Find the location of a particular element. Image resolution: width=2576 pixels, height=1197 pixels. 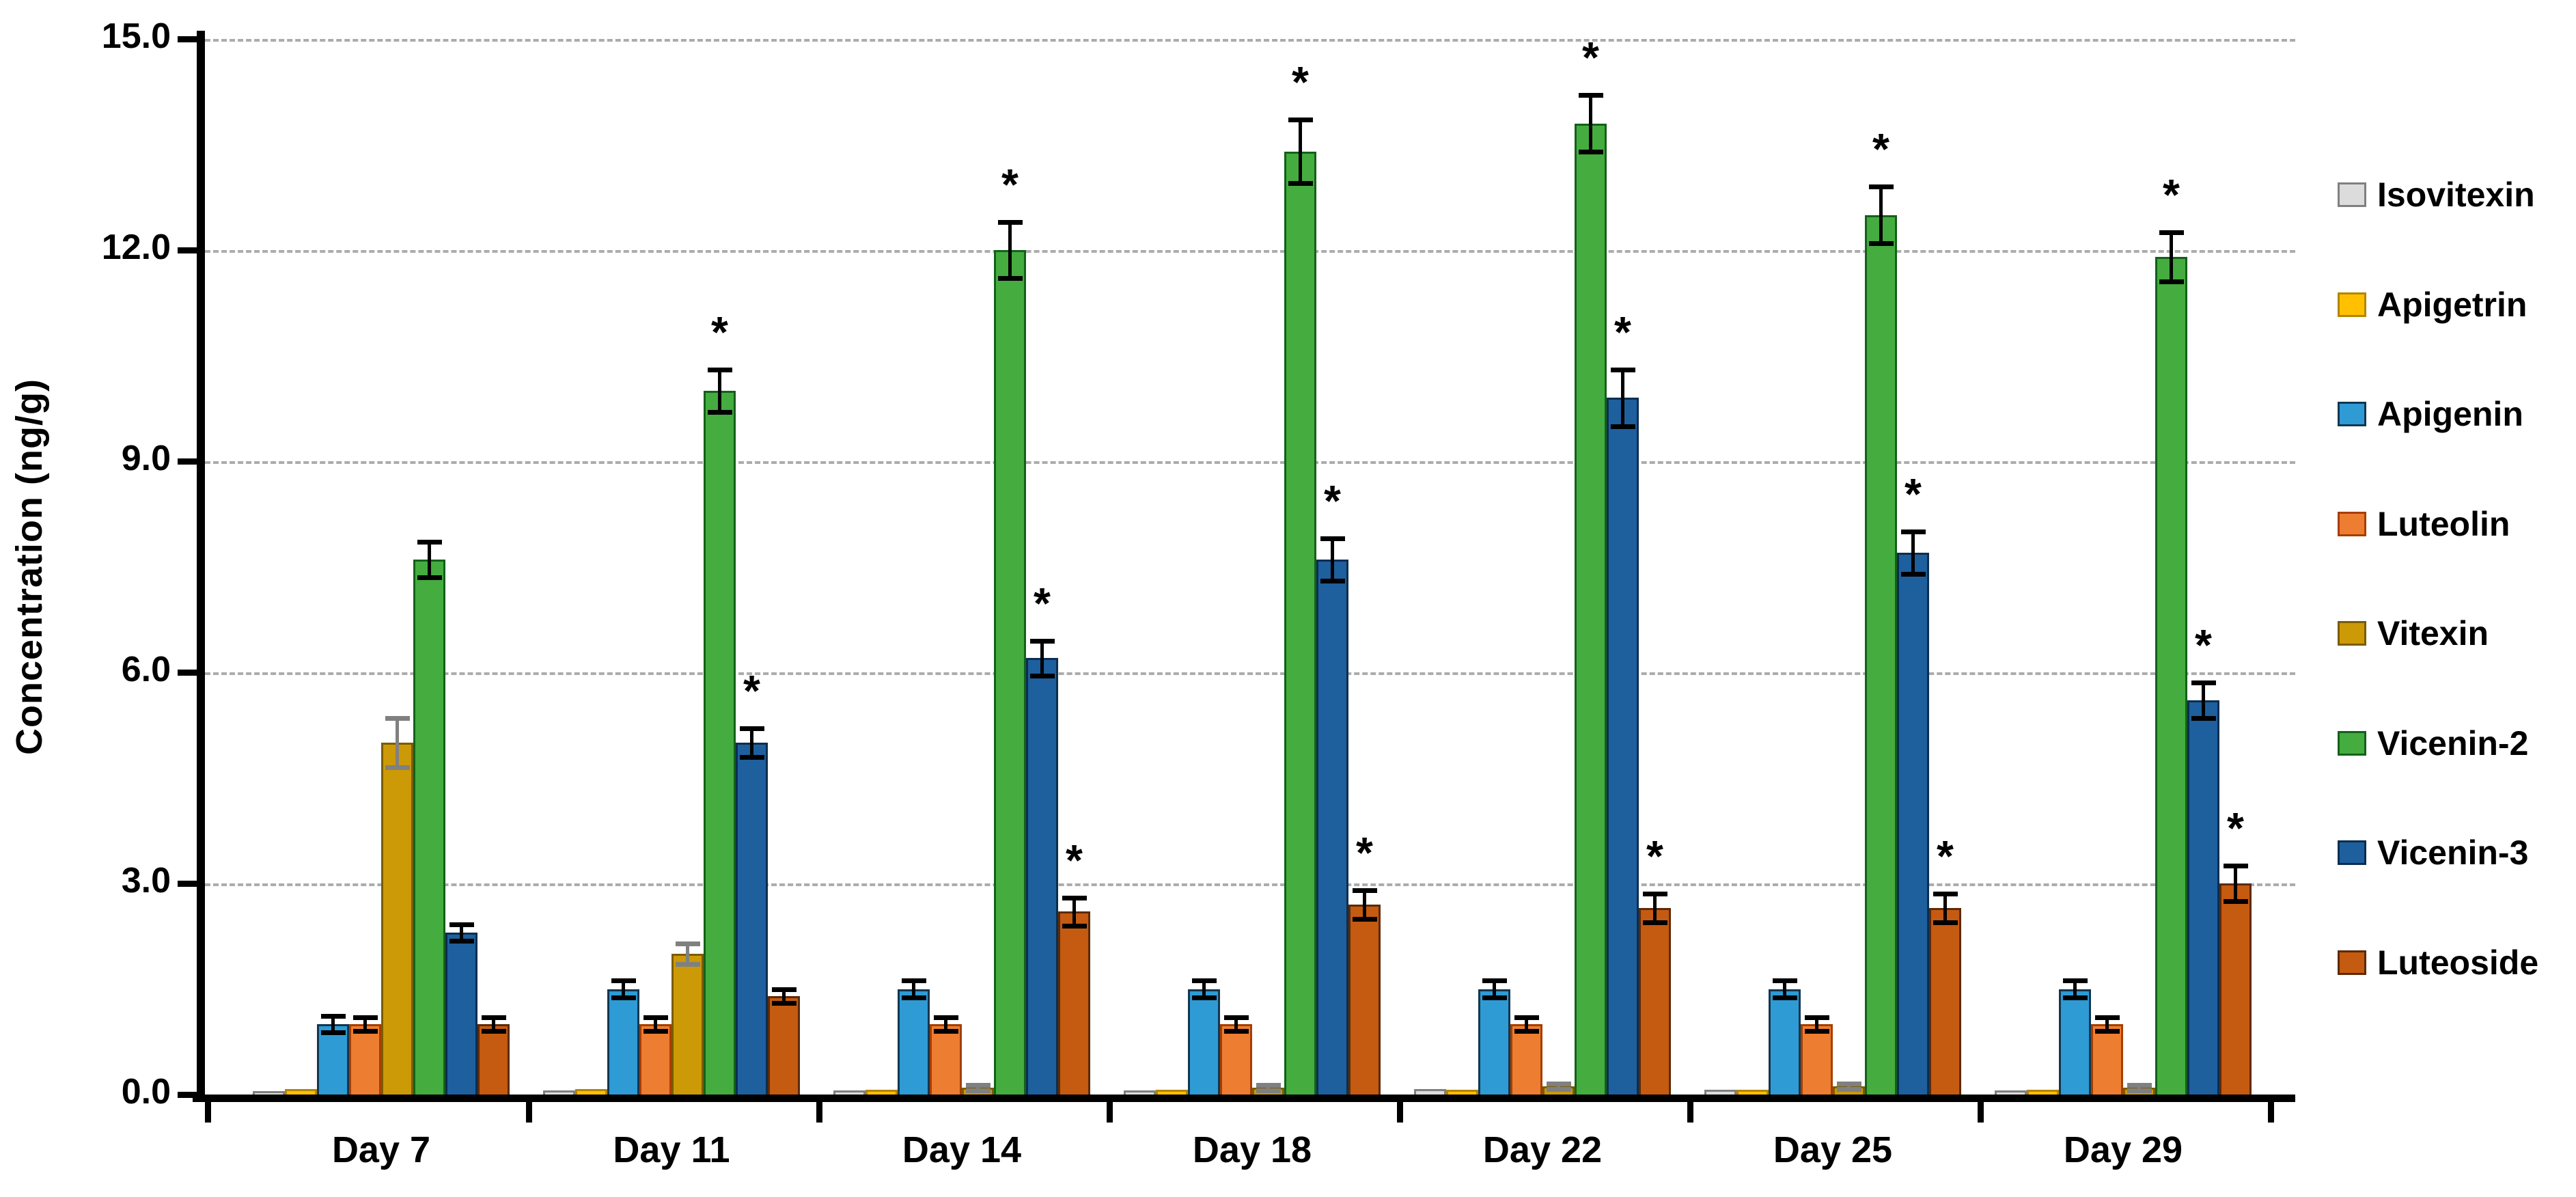

legend-item-isovitexin: Isovitexin is located at coordinates (2436, 194).